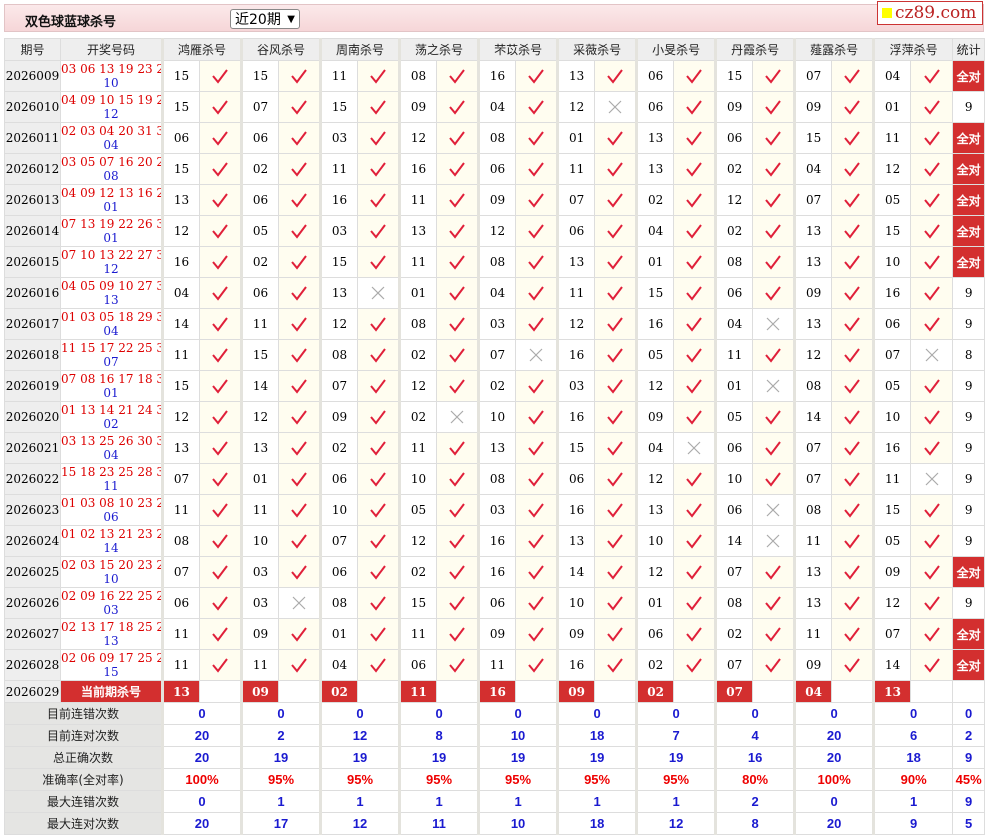 The height and width of the screenshot is (837, 986). I want to click on draw-numbers-cell: 02 09 16 22 25 29 +03, so click(111, 603).